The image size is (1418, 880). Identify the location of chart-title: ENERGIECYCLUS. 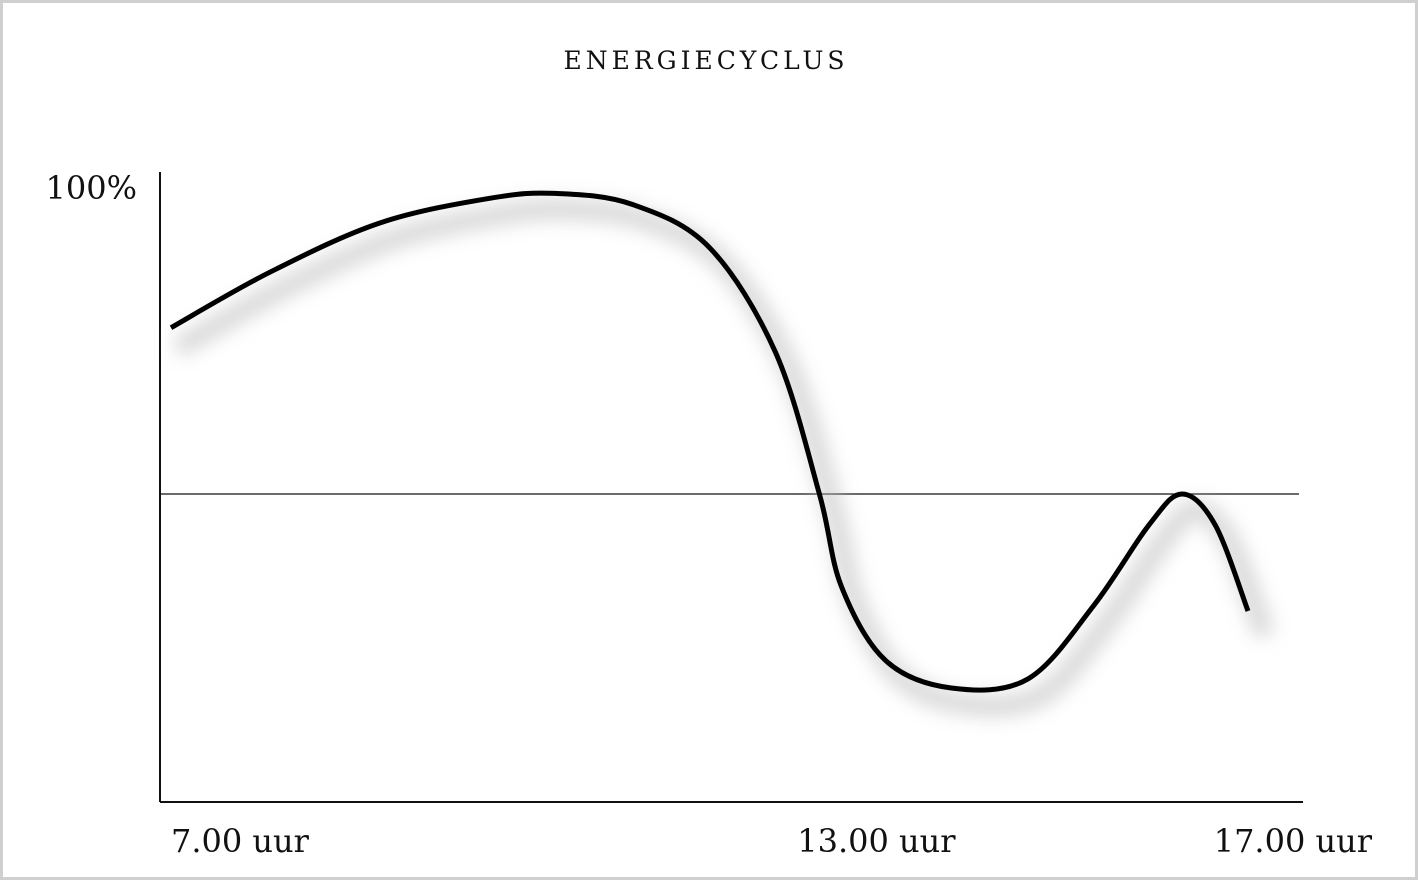
(706, 60).